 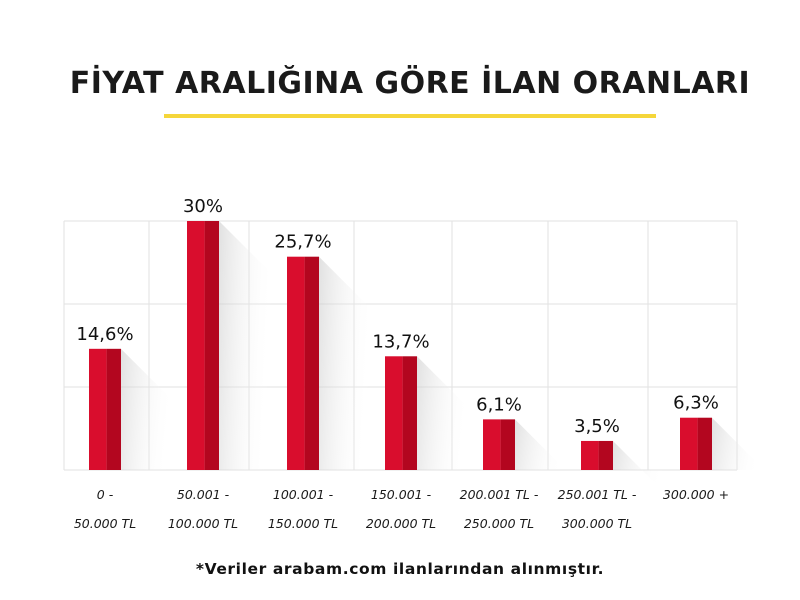 What do you see at coordinates (401, 523) in the screenshot?
I see `category-label: 200.000 TL` at bounding box center [401, 523].